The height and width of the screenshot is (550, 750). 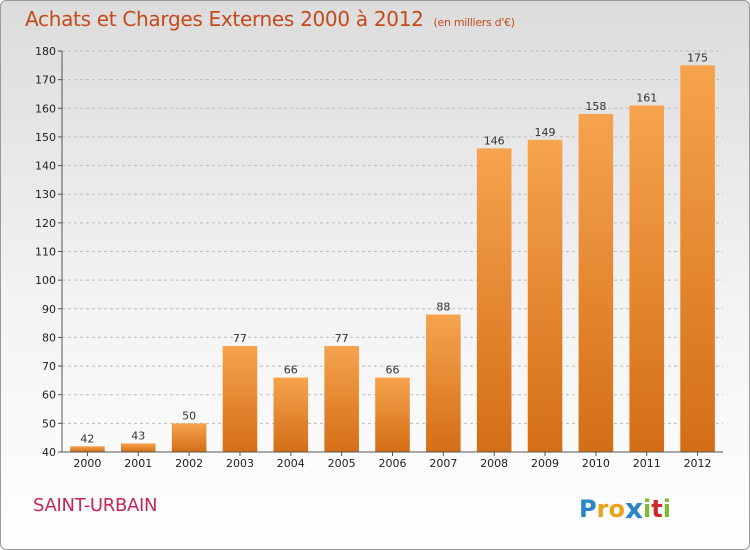 I want to click on data-label: 88, so click(x=443, y=307).